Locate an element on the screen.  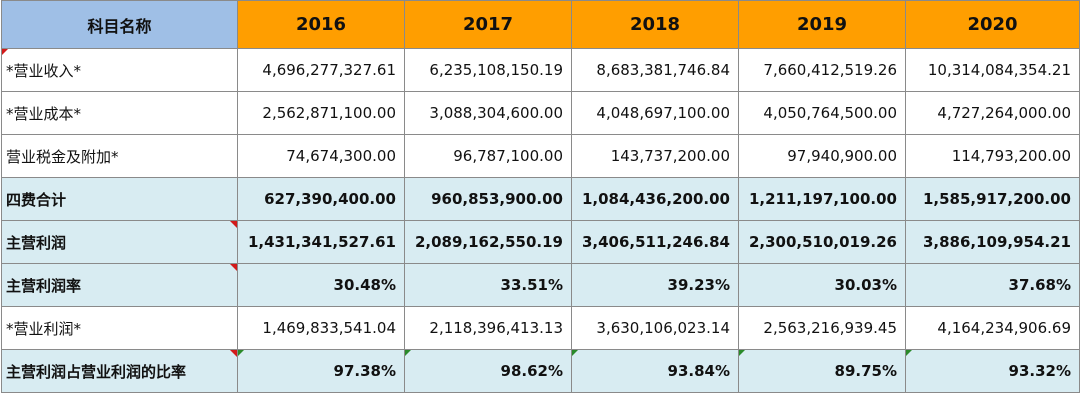
value-cell: 3,886,109,954.21 is located at coordinates (992, 242).